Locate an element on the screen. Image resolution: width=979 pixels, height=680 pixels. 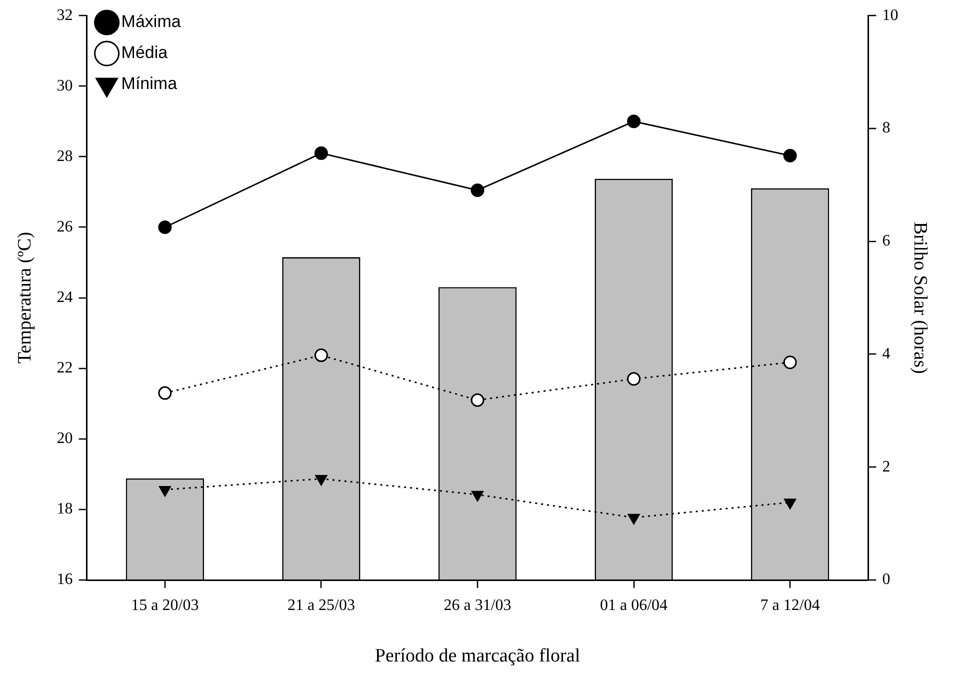
y-tick-label: 26 is located at coordinates (64, 227).